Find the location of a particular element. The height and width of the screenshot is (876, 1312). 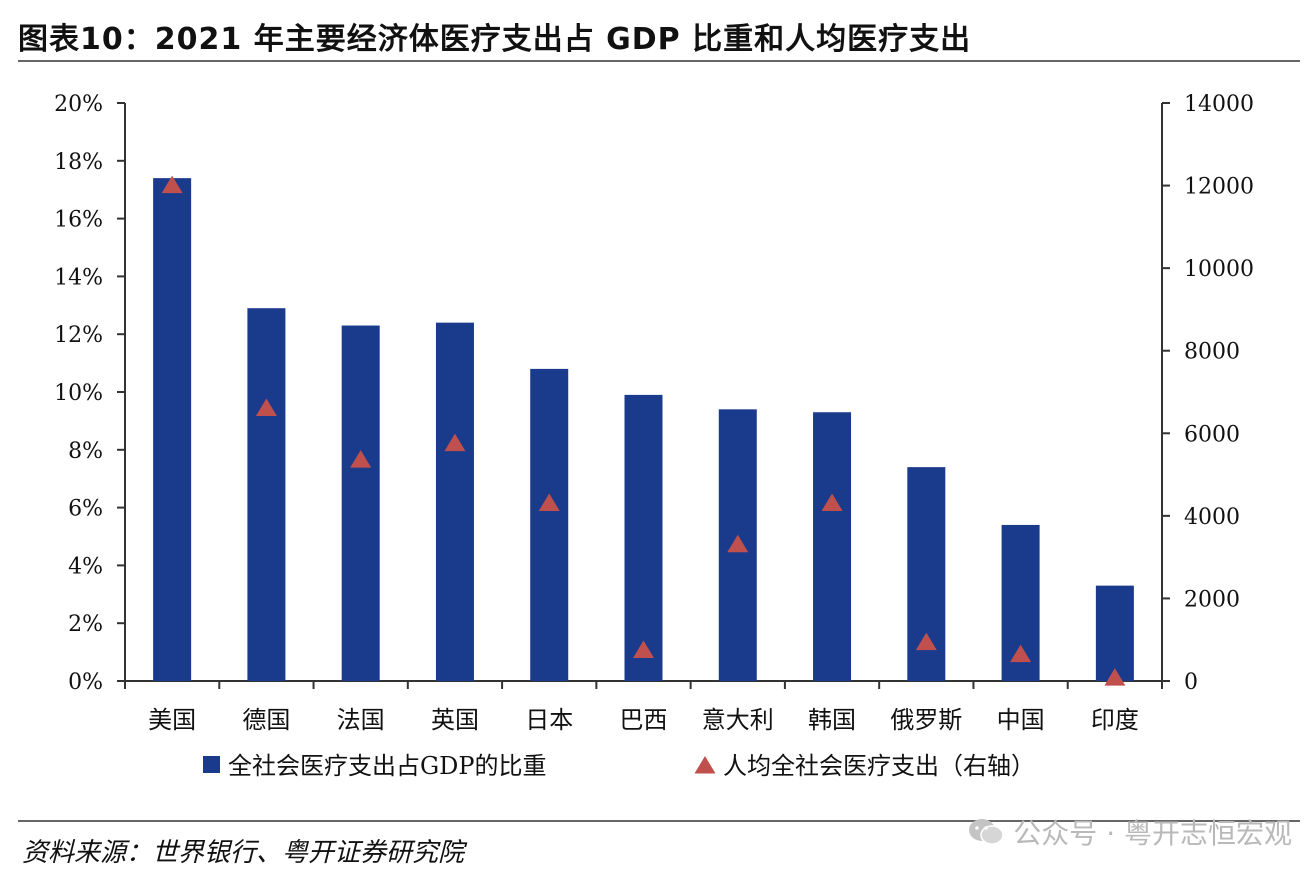

left-tick-label: 2% is located at coordinates (85, 624).